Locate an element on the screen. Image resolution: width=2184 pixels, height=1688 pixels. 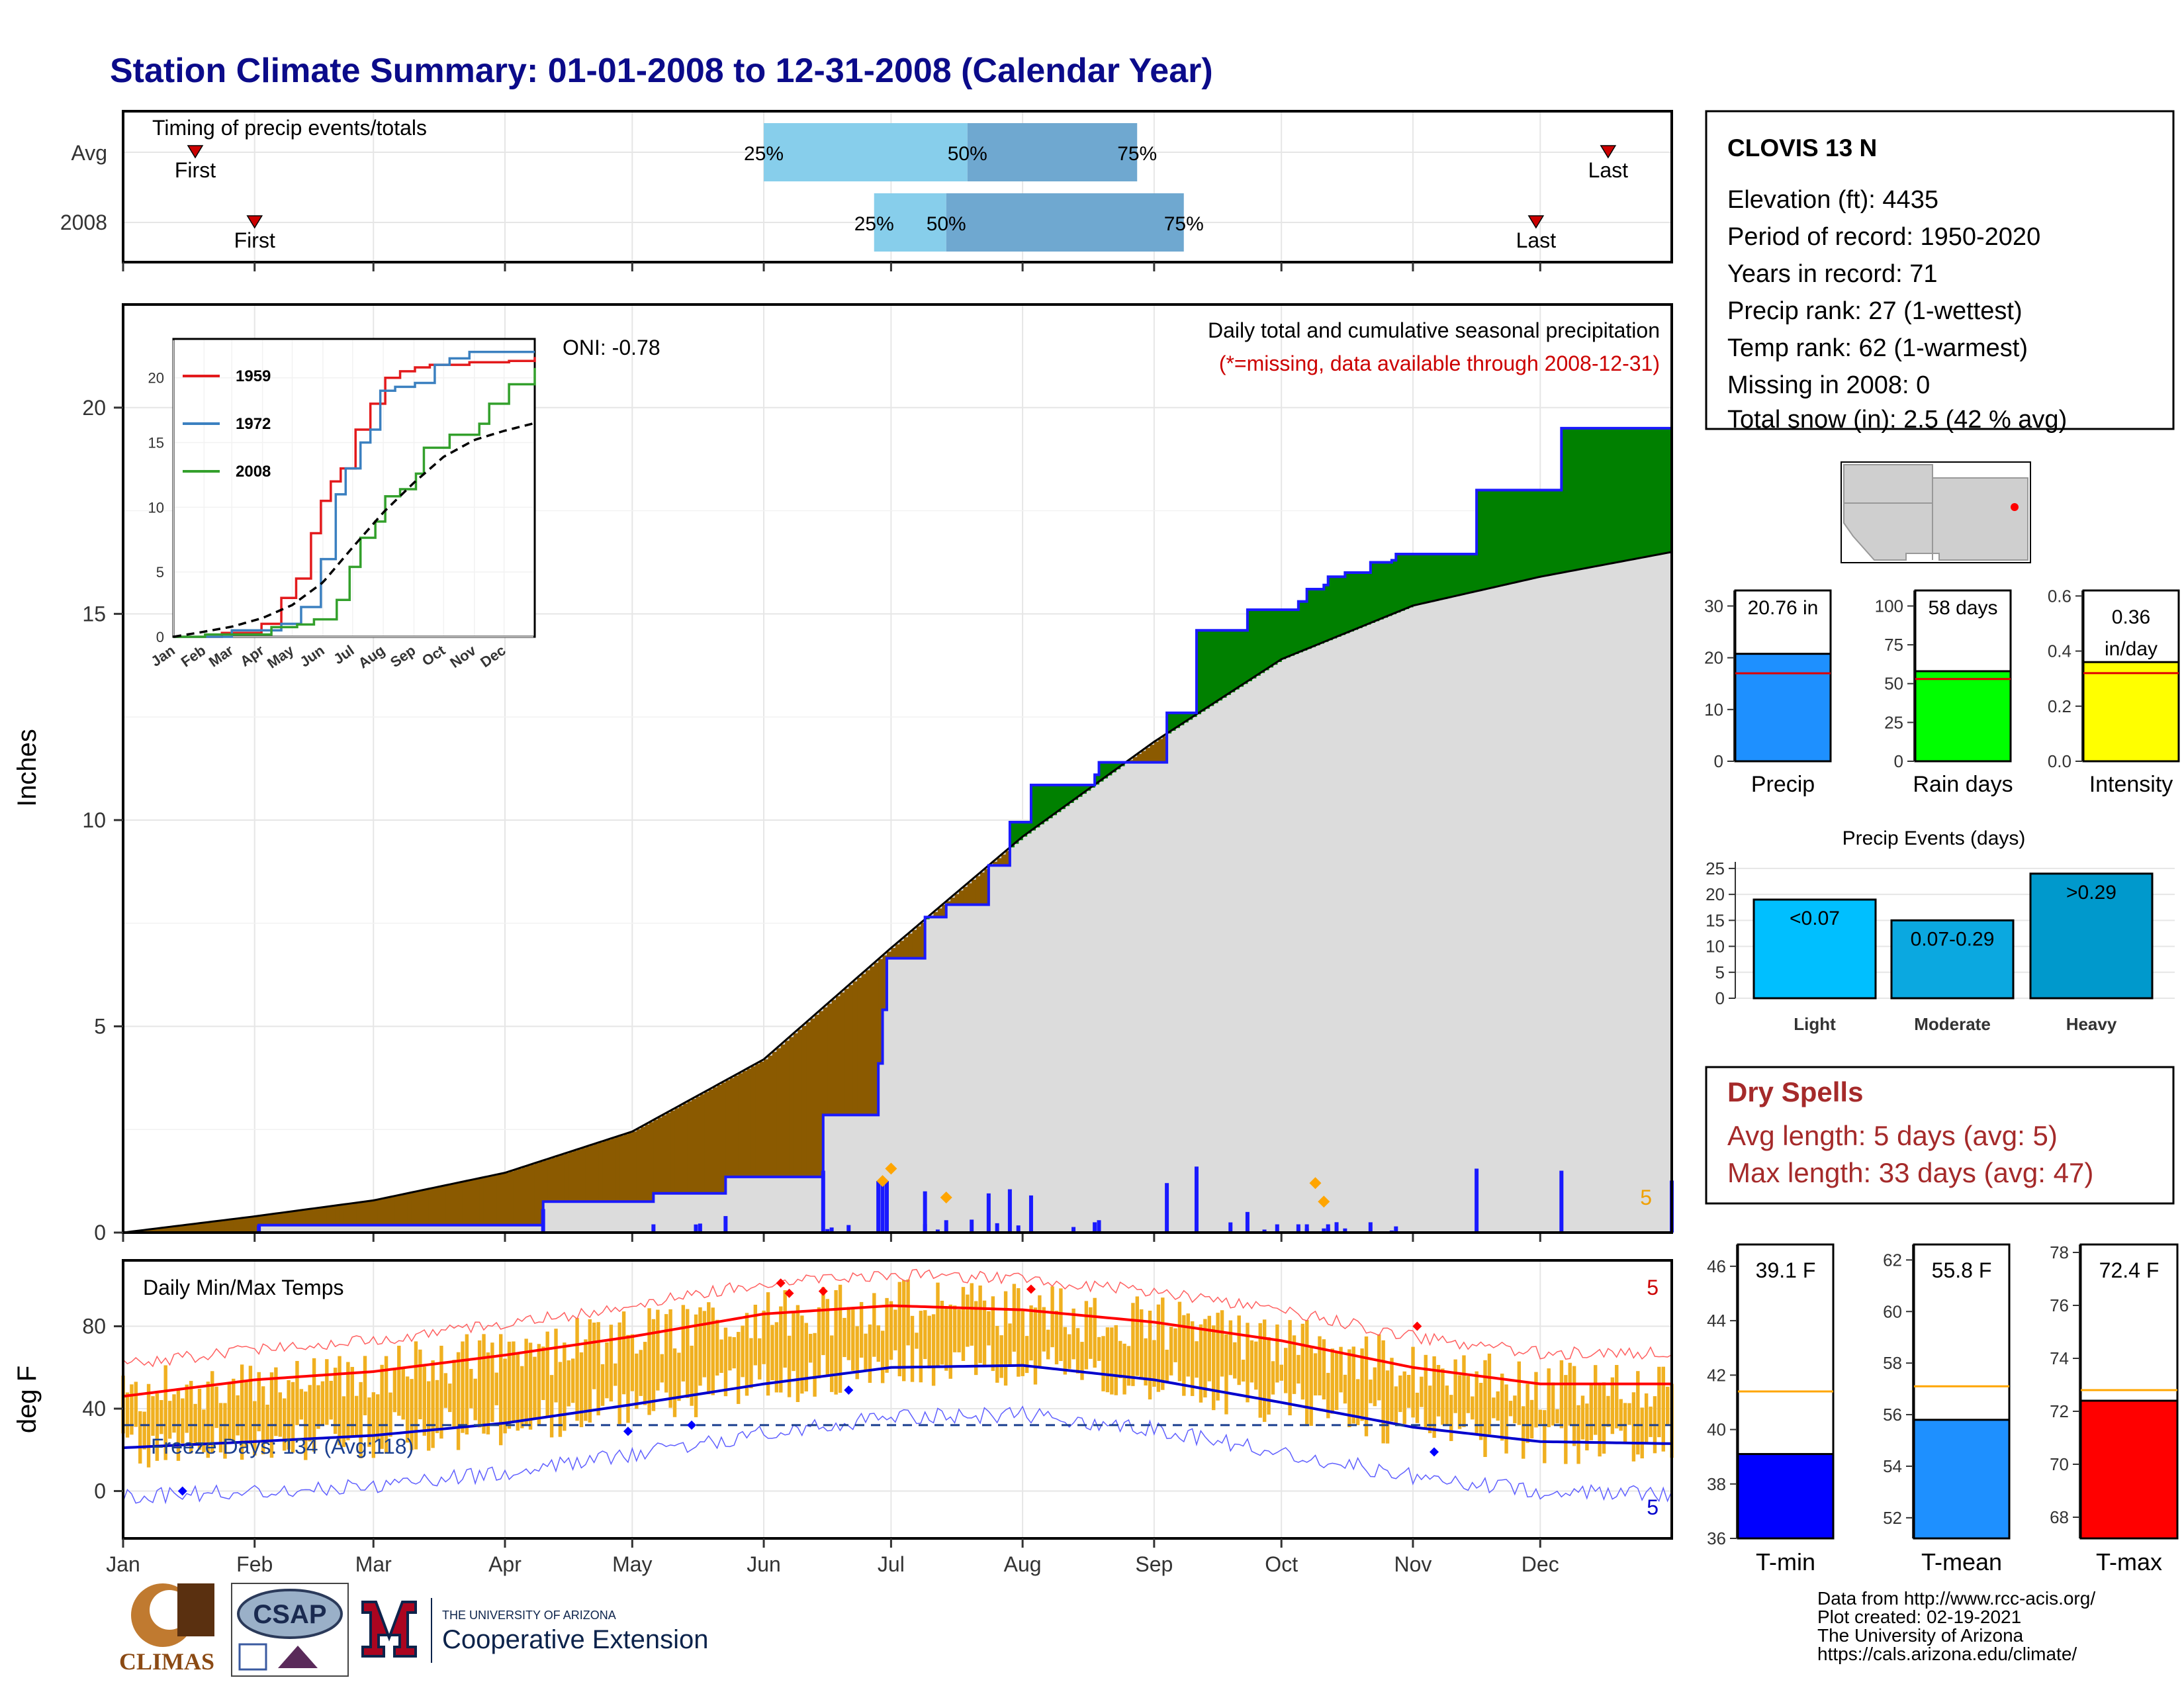
events-title: Precip Events (days) is located at coordinates (1934, 838).